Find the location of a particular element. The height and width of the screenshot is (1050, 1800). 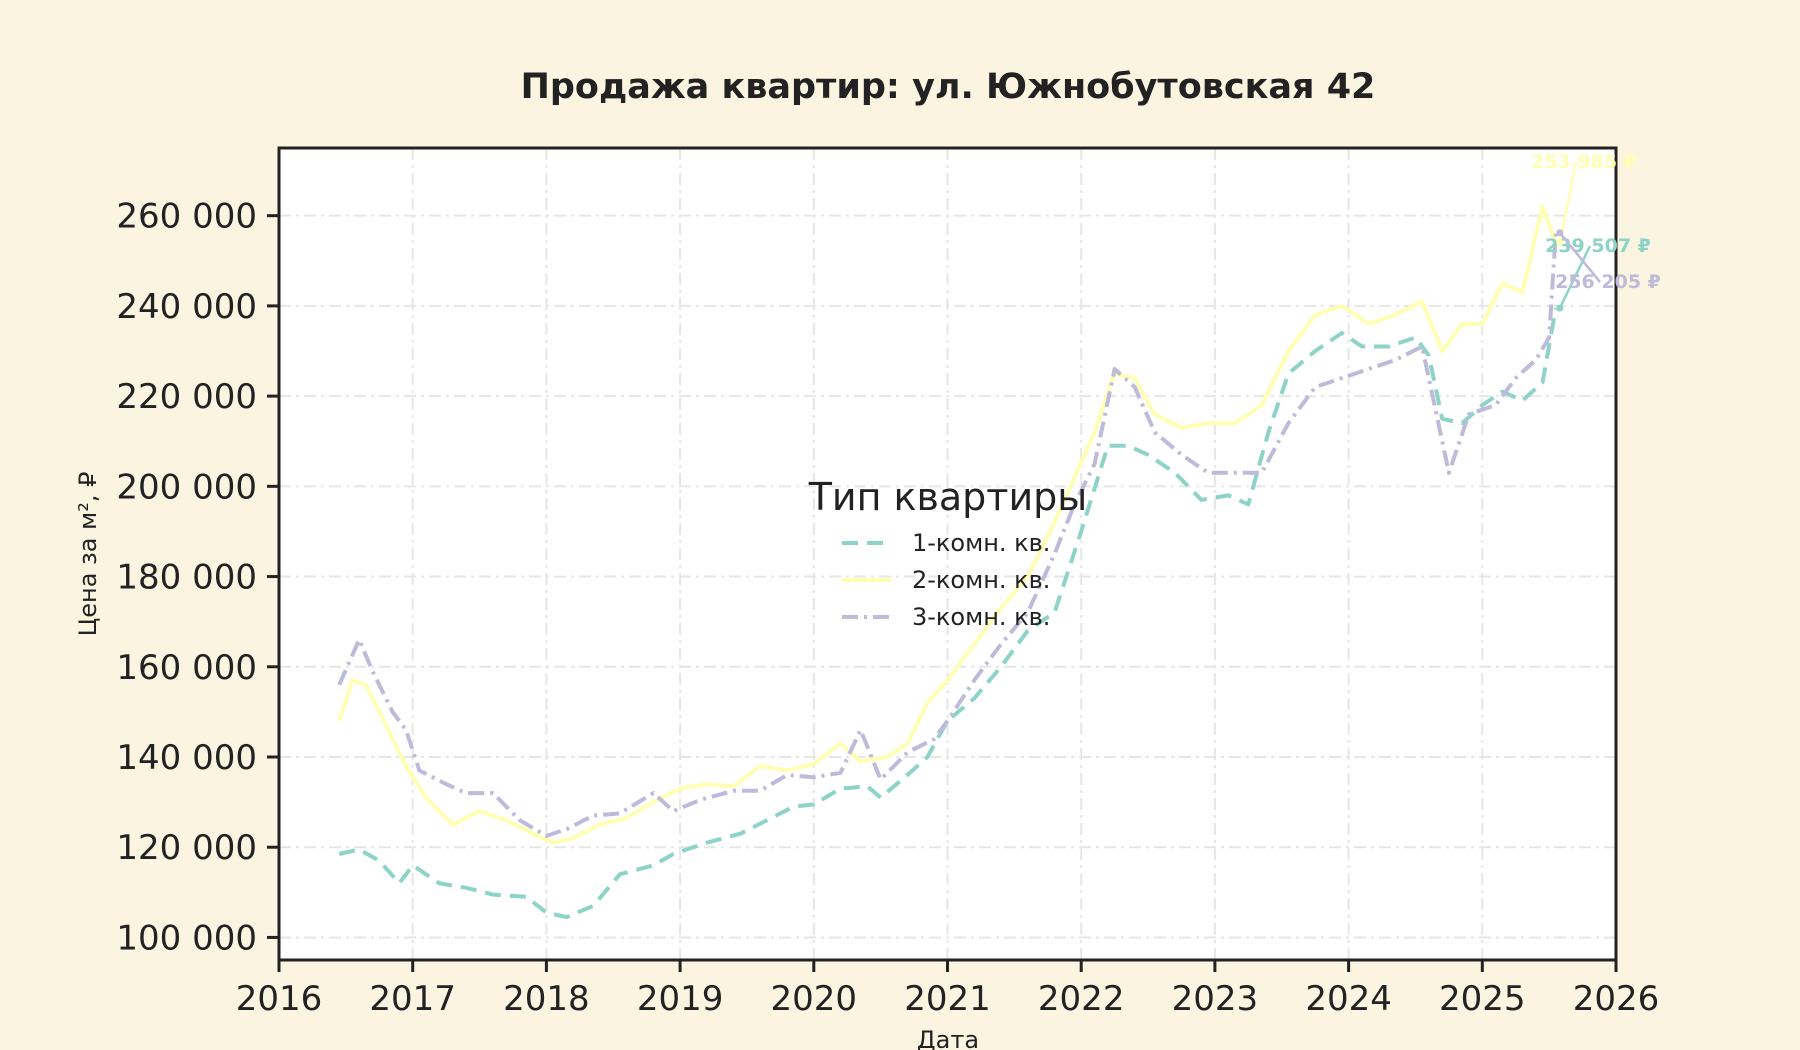

x-tick-label: 2017 is located at coordinates (412, 999).